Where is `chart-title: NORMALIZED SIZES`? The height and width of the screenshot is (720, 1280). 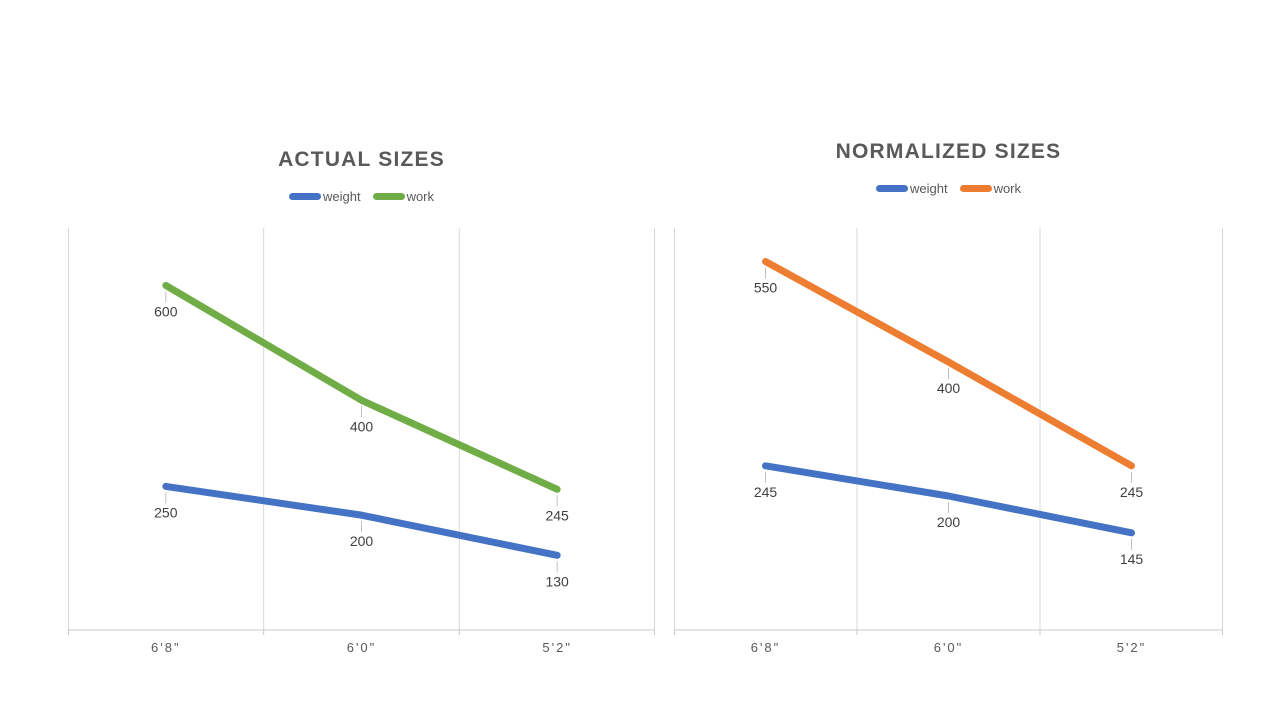 chart-title: NORMALIZED SIZES is located at coordinates (948, 151).